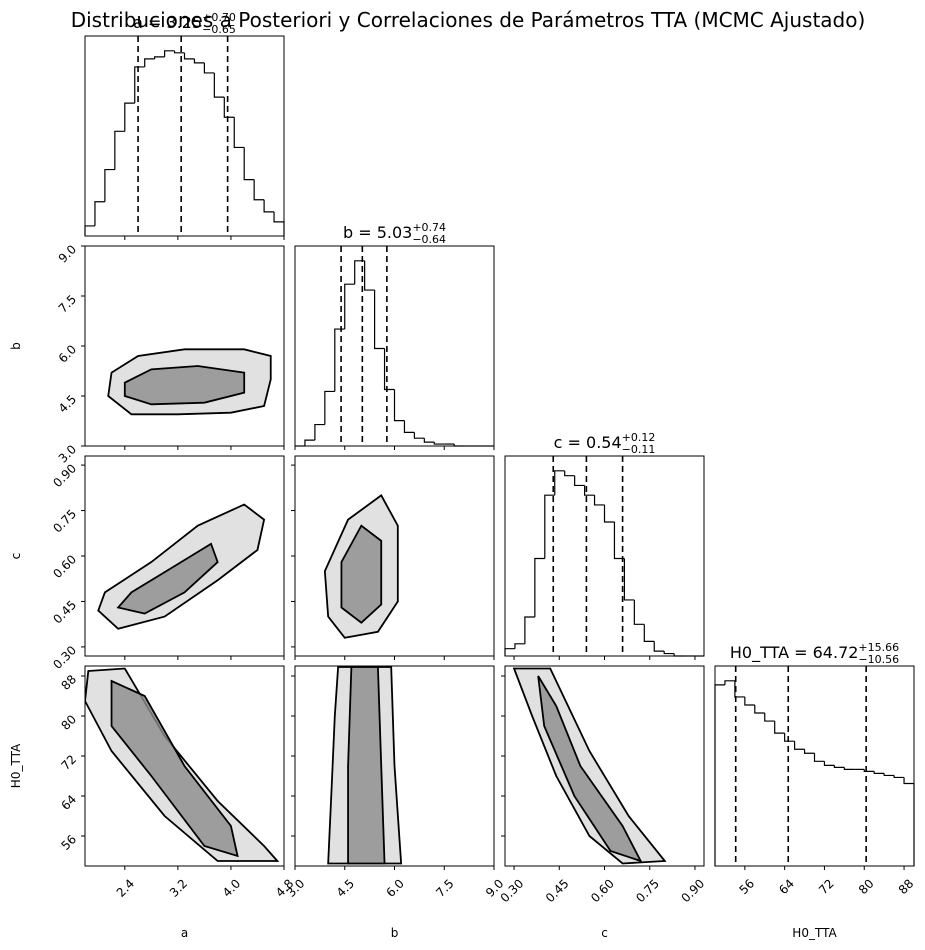  What do you see at coordinates (67, 303) in the screenshot?
I see `y-tick-label: 7.5` at bounding box center [67, 303].